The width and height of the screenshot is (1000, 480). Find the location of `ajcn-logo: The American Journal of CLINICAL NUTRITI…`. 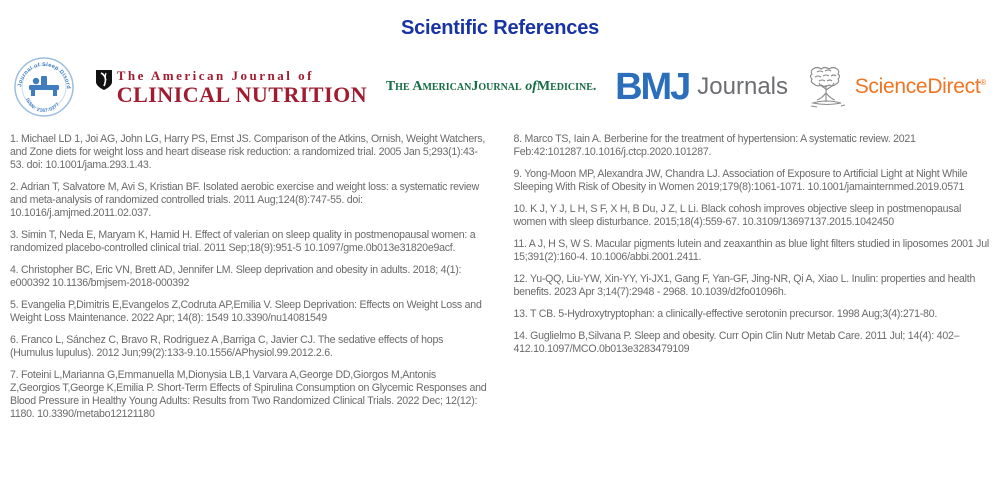

ajcn-logo: The American Journal of CLINICAL NUTRITI… is located at coordinates (231, 87).